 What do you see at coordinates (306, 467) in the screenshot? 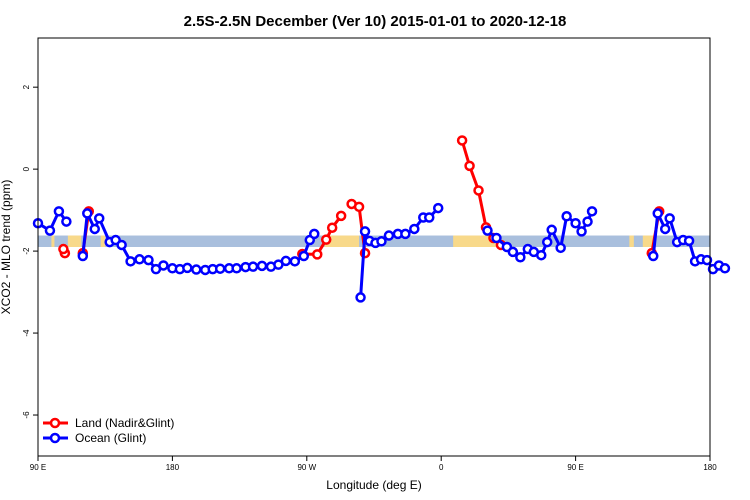
I see `x-tick-label: 90 W` at bounding box center [306, 467].